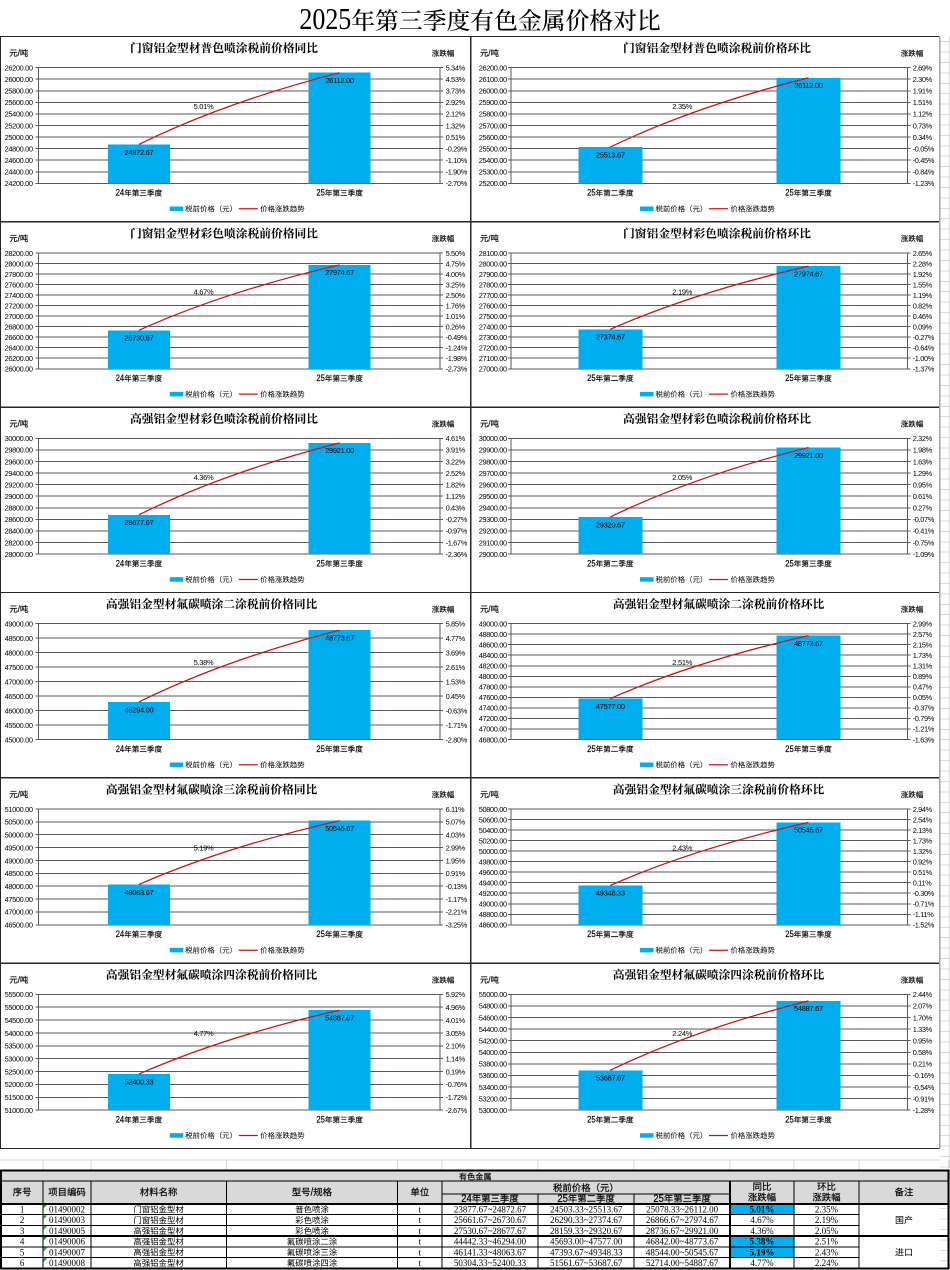 The width and height of the screenshot is (950, 1270). What do you see at coordinates (924, 172) in the screenshot?
I see `svg-text: -0.84%` at bounding box center [924, 172].